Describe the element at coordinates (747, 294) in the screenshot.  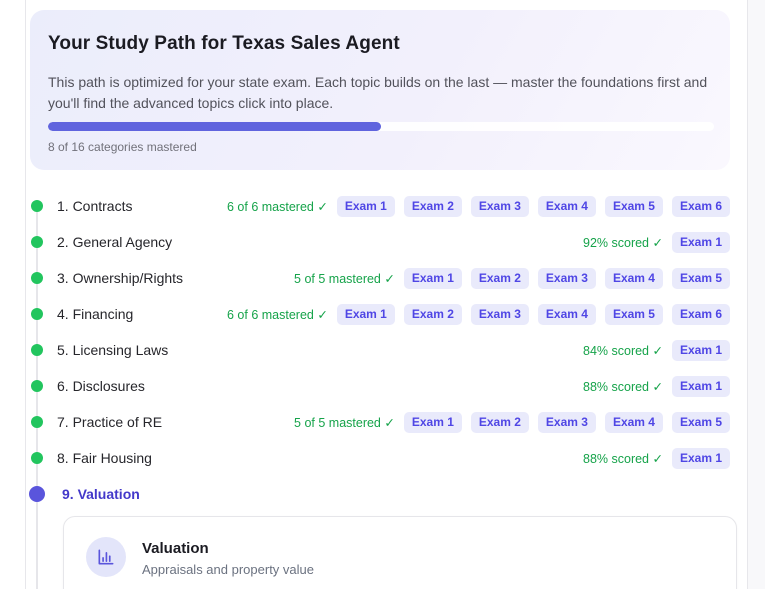
I see `content-frame-right-border` at that location.